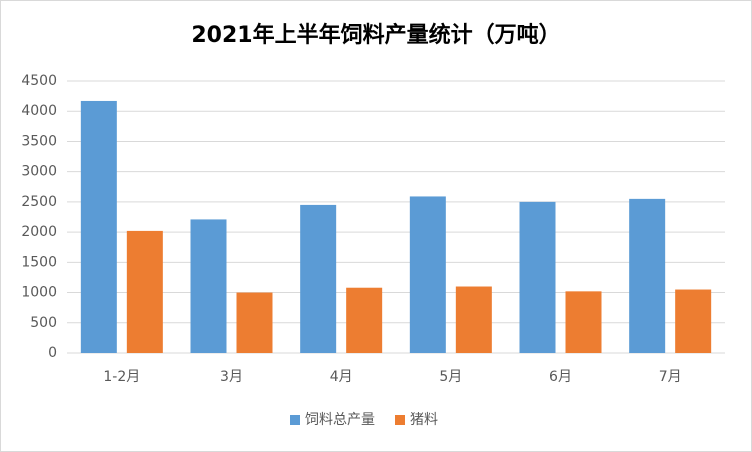  Describe the element at coordinates (39, 293) in the screenshot. I see `y-tick-label: 1000` at that location.